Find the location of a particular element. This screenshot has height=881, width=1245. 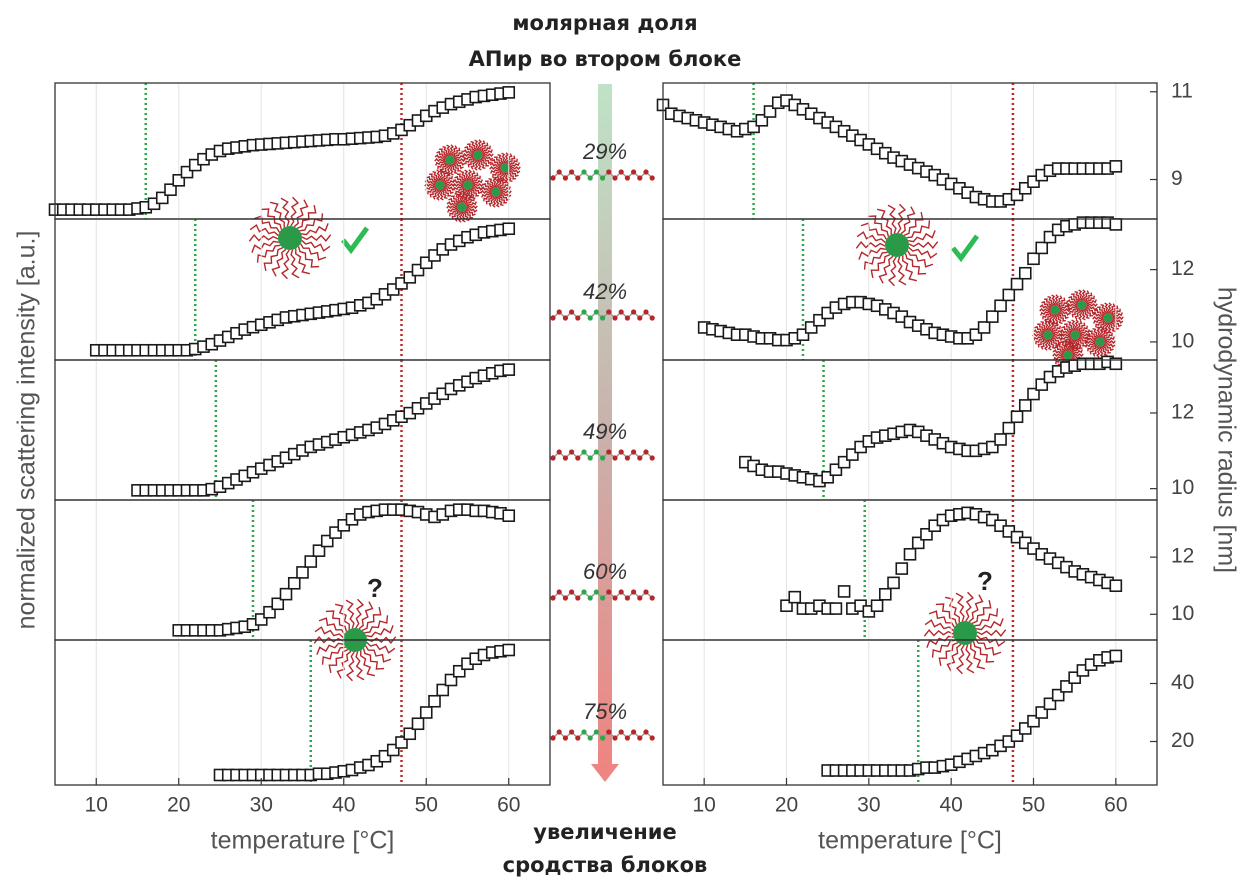

footer-line: сродства блоков is located at coordinates (605, 865).